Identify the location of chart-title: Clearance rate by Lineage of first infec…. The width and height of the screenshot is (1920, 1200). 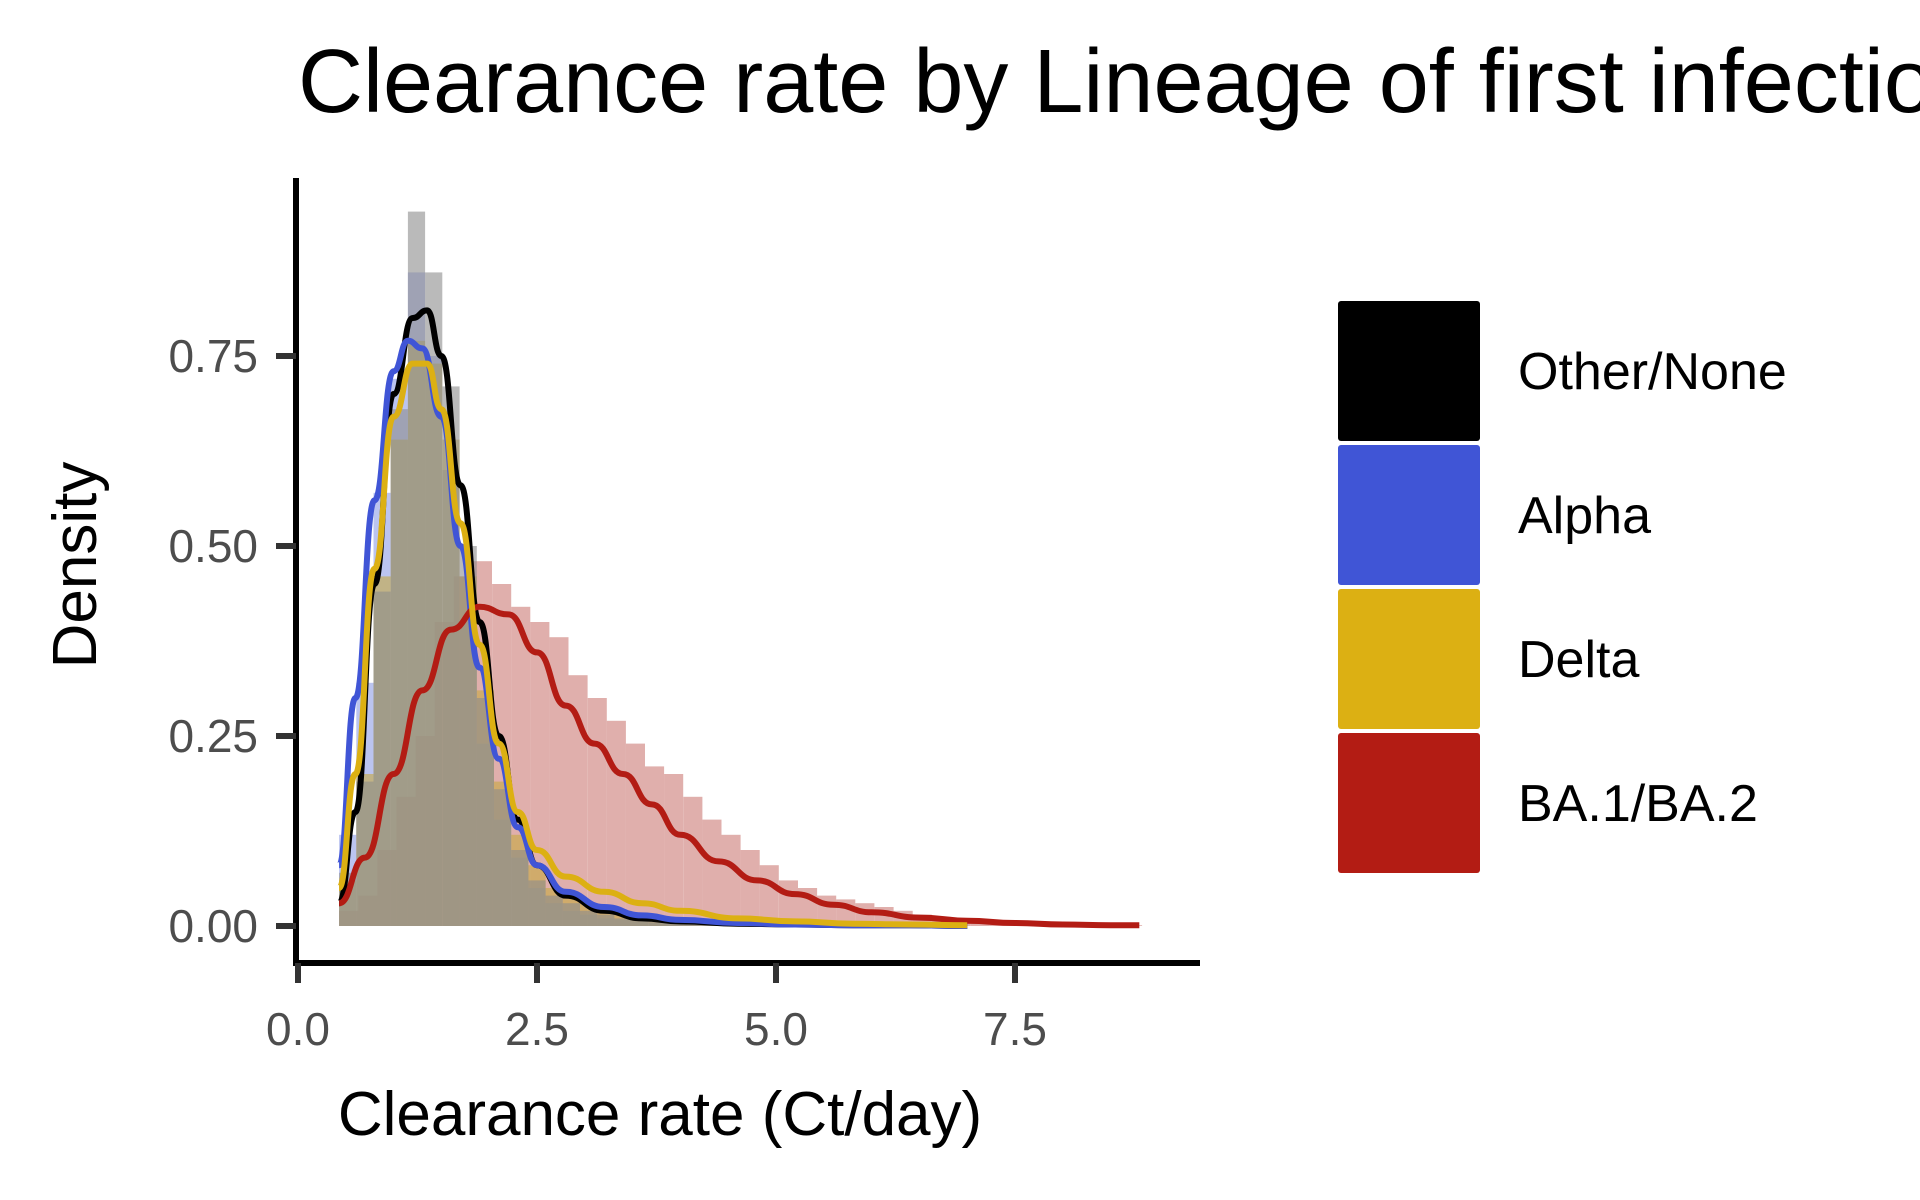
(1109, 82).